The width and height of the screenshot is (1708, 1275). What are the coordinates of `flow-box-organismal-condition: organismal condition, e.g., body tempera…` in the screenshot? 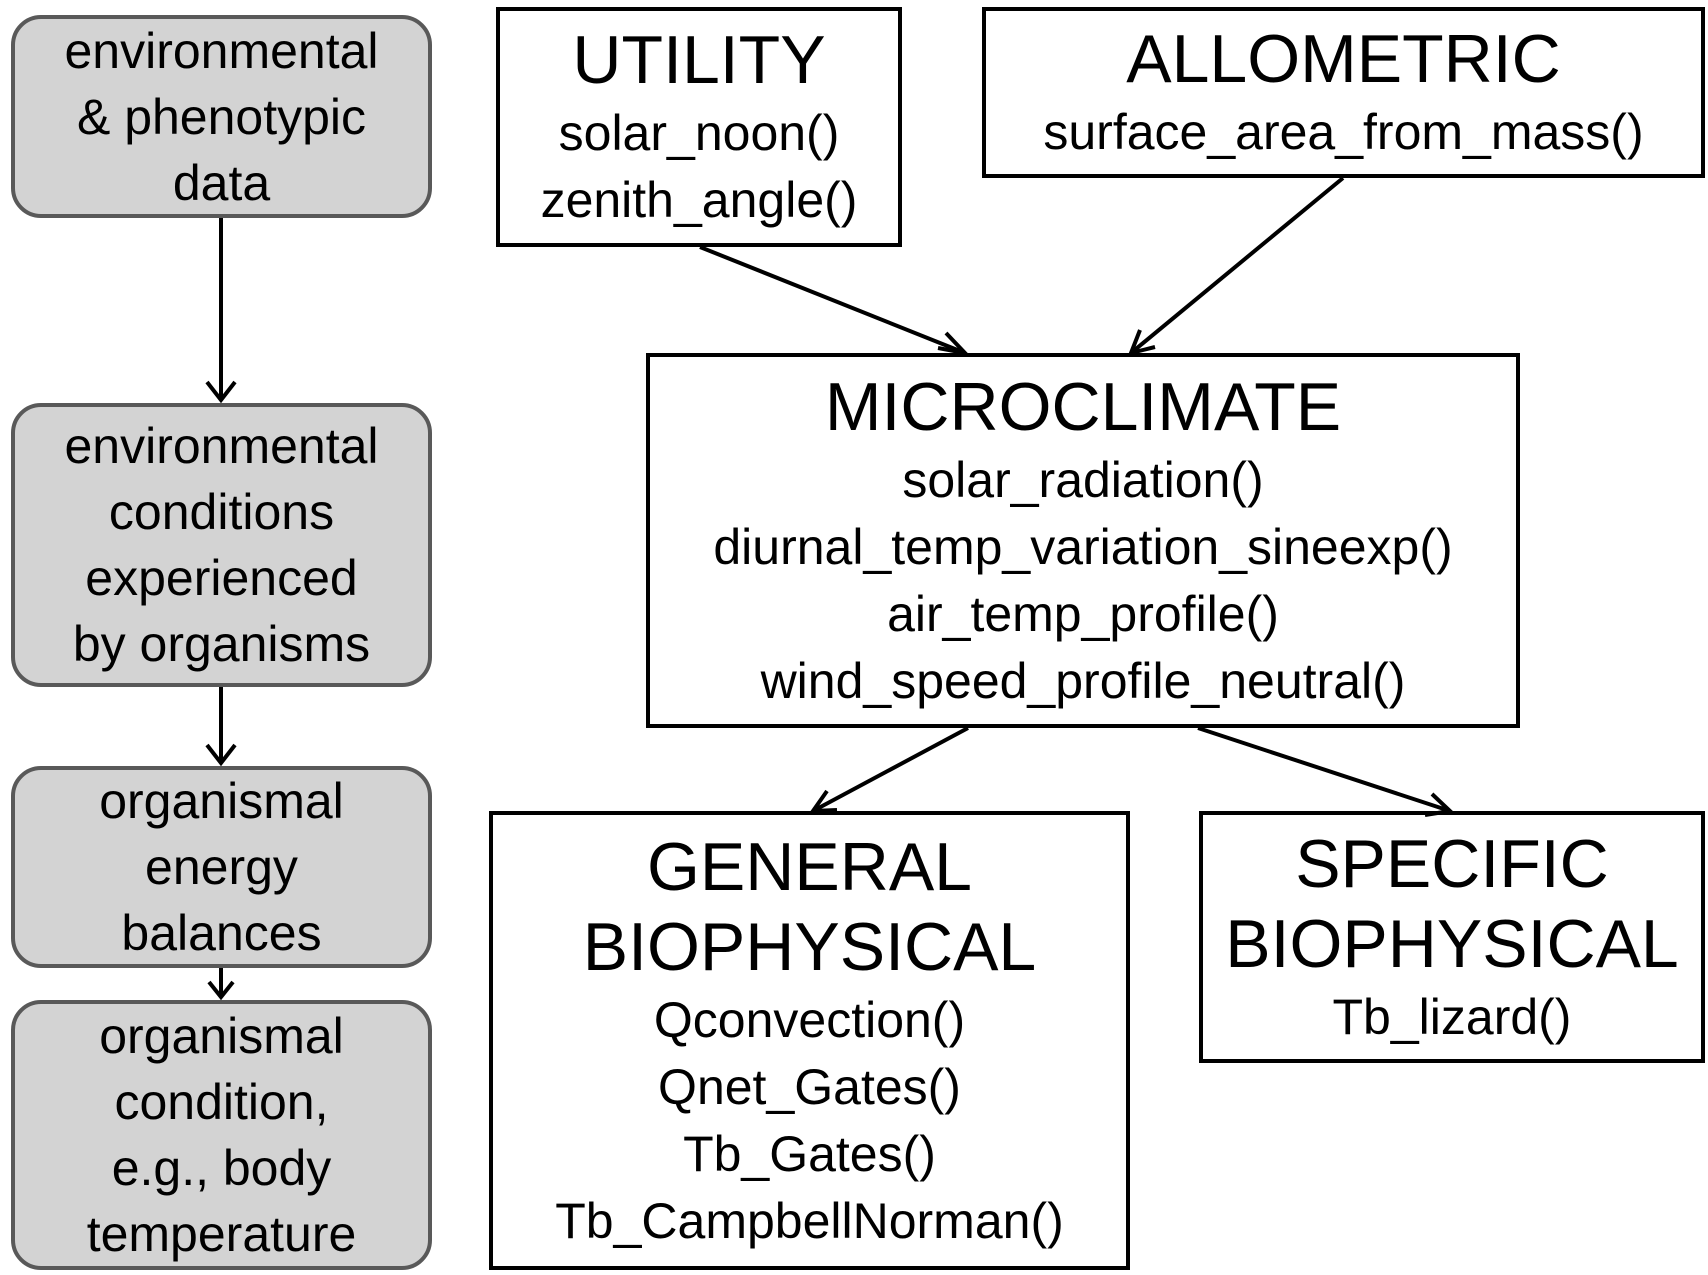 It's located at (221, 1135).